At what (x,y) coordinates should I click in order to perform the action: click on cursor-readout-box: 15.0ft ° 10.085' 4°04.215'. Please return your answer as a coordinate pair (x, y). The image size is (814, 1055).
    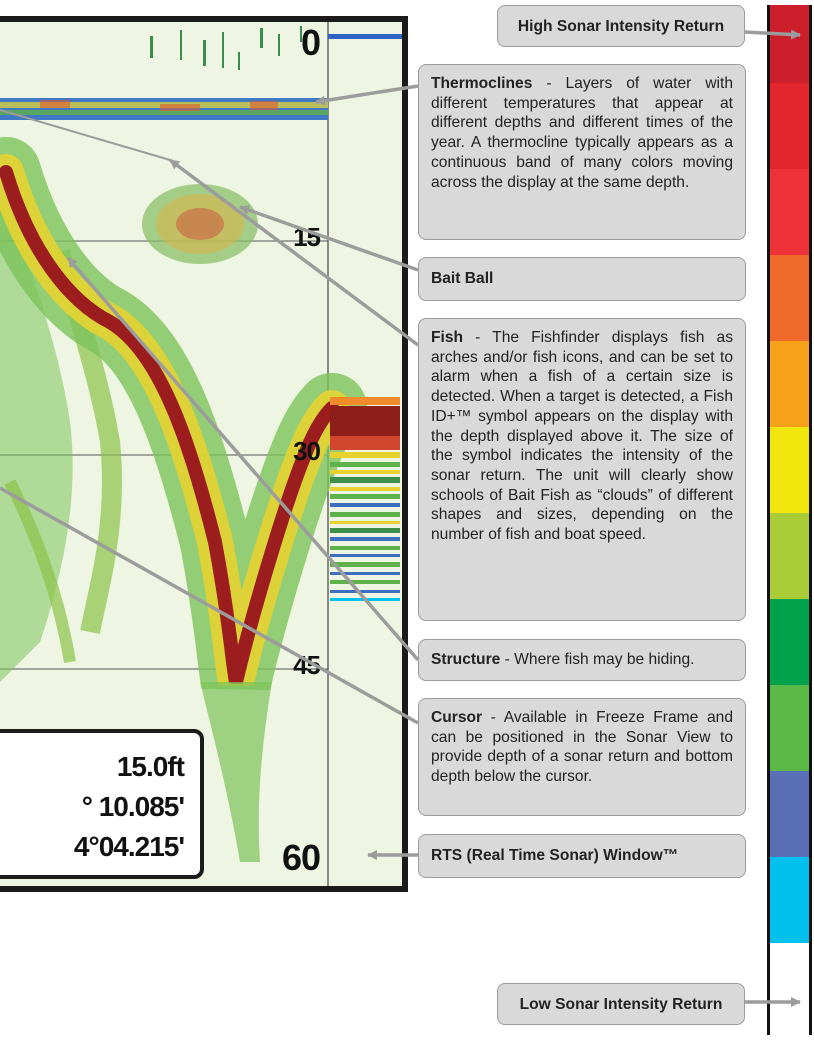
    Looking at the image, I should click on (102, 804).